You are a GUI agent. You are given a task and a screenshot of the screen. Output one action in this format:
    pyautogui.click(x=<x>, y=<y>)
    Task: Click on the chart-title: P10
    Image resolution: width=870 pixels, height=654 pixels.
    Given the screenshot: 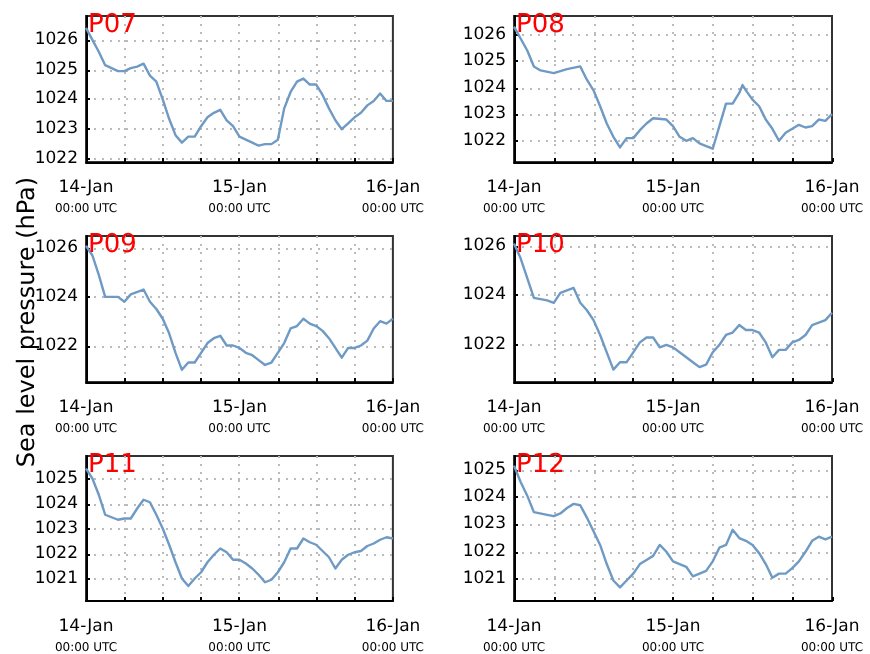 What is the action you would take?
    pyautogui.click(x=540, y=245)
    